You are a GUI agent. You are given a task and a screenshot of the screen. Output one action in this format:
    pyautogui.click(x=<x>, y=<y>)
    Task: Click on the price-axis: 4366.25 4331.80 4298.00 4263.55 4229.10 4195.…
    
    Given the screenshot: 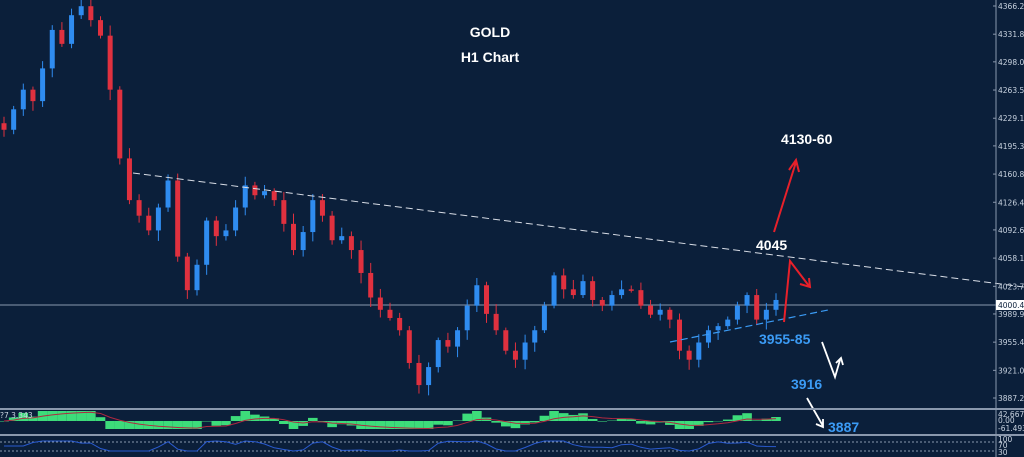 What is the action you would take?
    pyautogui.click(x=1008, y=202)
    